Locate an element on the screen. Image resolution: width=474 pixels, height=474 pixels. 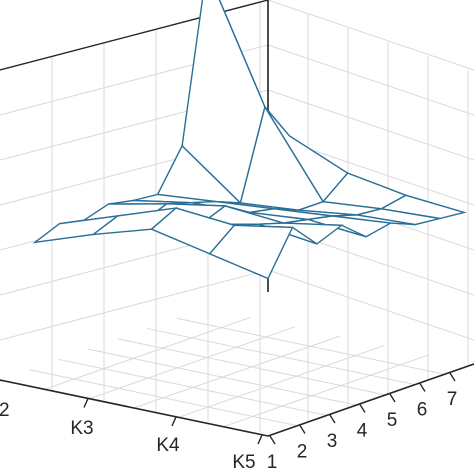
col-tick-label: 2 is located at coordinates (302, 452).